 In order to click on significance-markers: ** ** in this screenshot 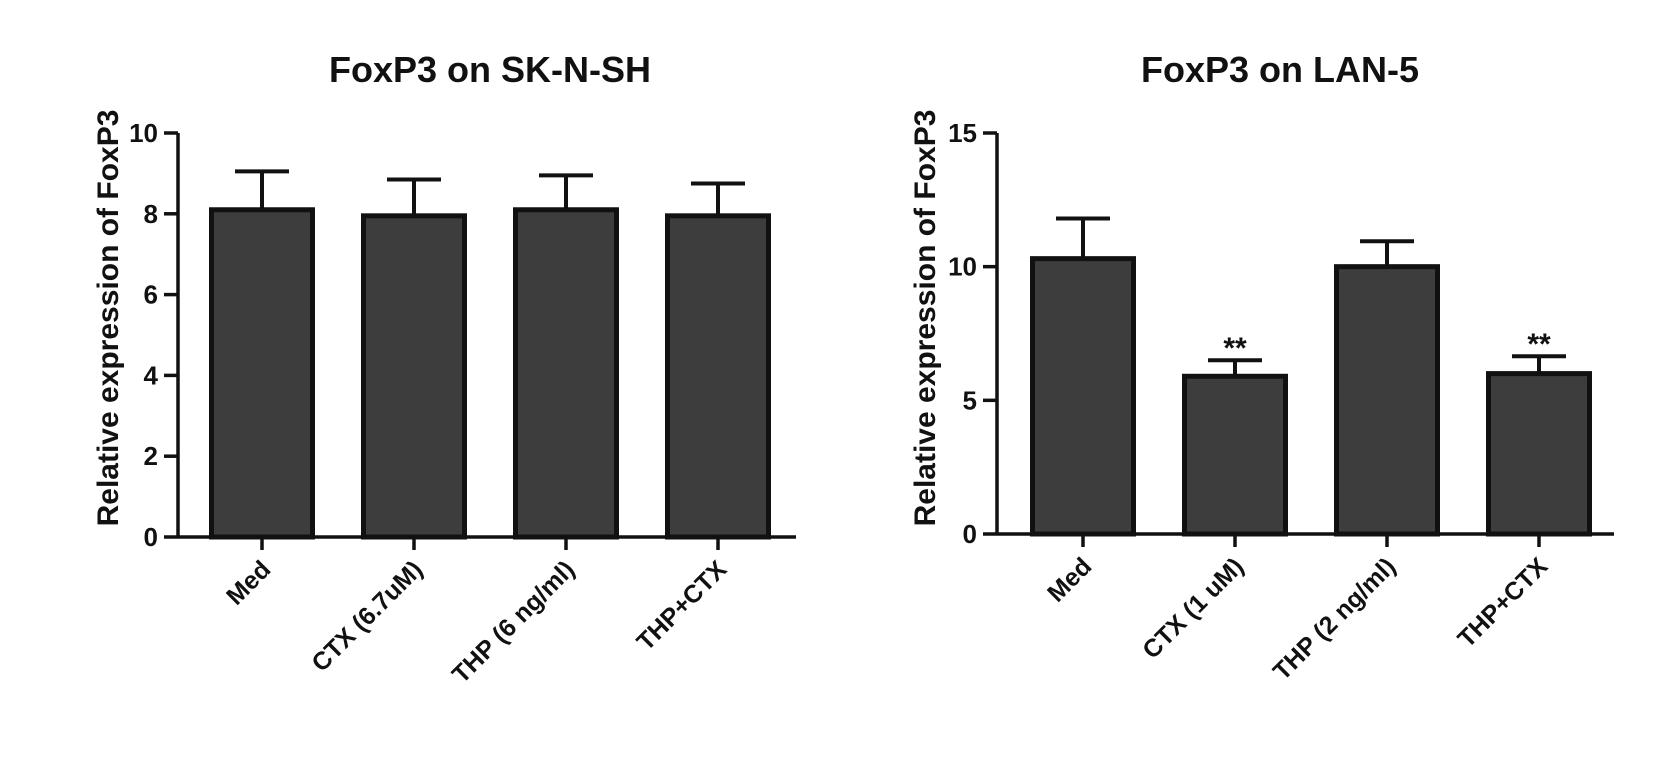, I will do `click(1387, 346)`.